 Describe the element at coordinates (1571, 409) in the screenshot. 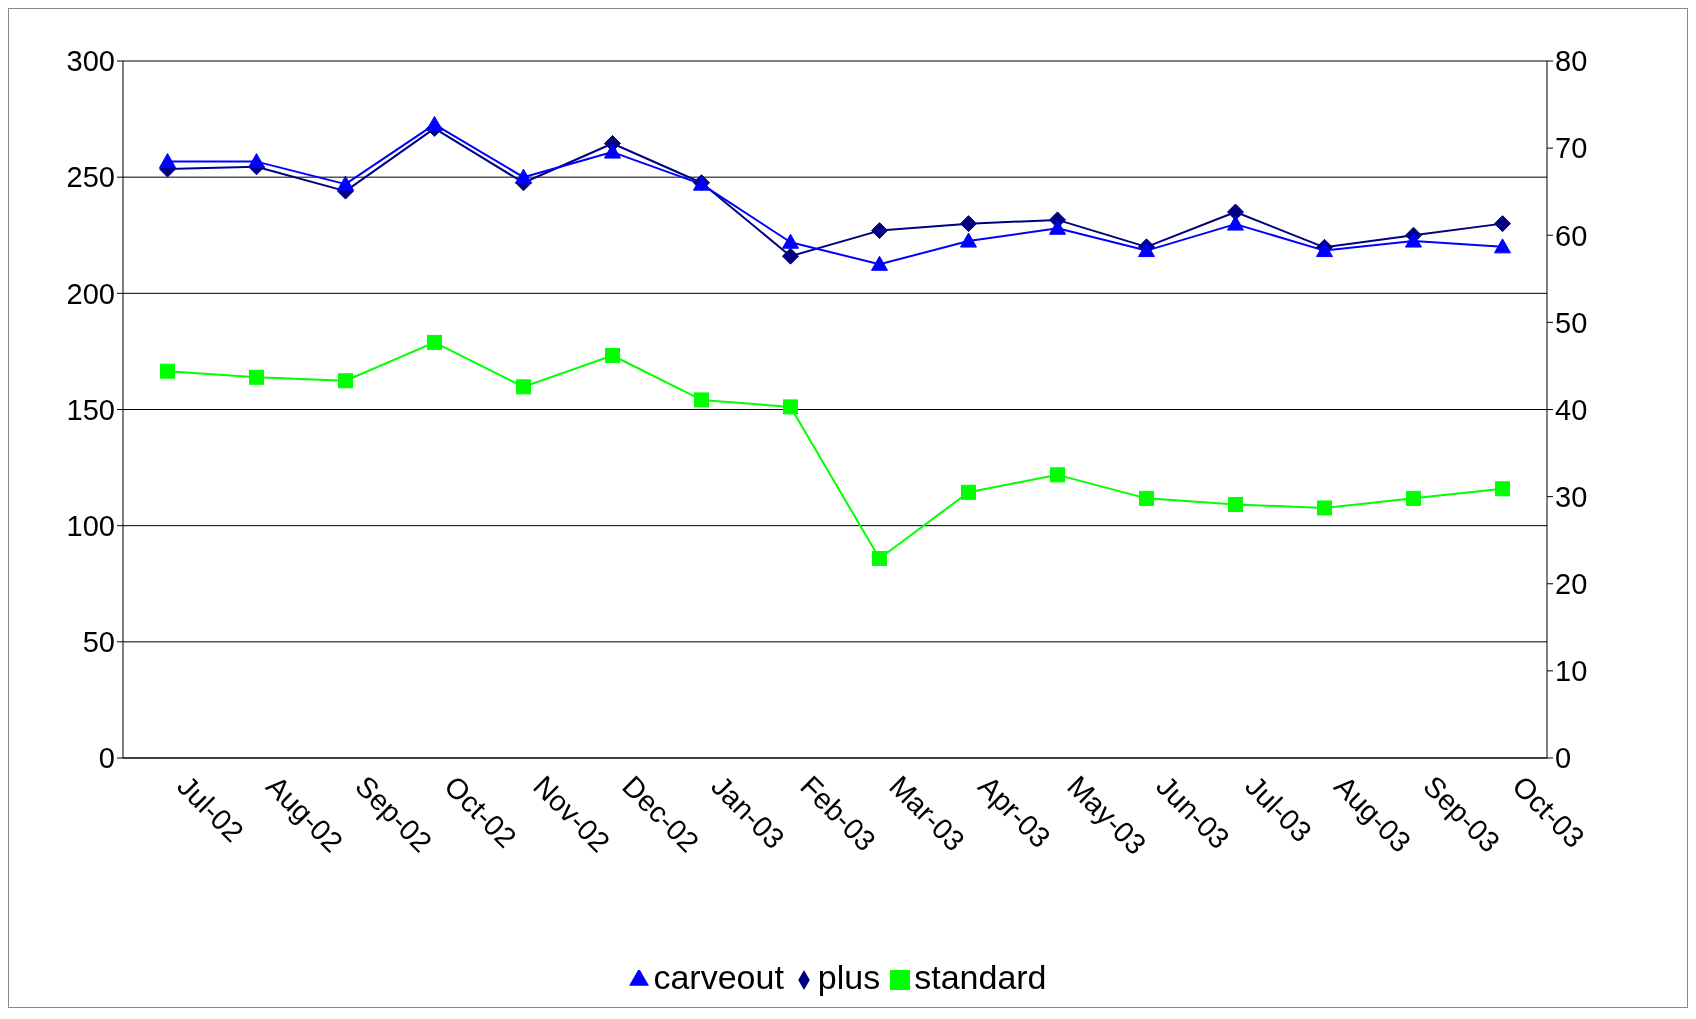

I see `y2-tick-label: 40` at that location.